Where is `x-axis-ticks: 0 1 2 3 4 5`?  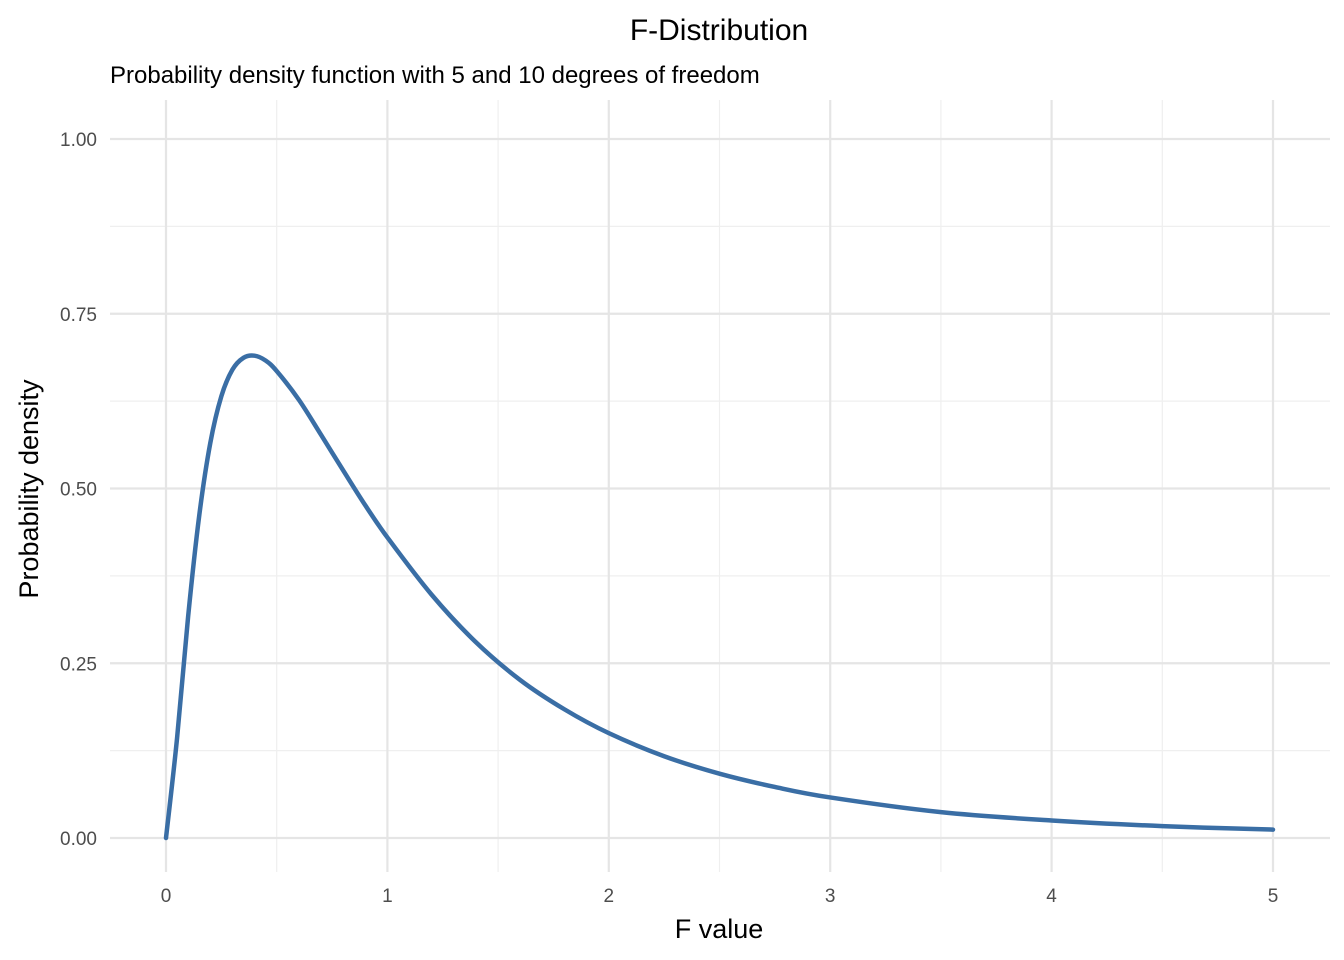 x-axis-ticks: 0 1 2 3 4 5 is located at coordinates (720, 896).